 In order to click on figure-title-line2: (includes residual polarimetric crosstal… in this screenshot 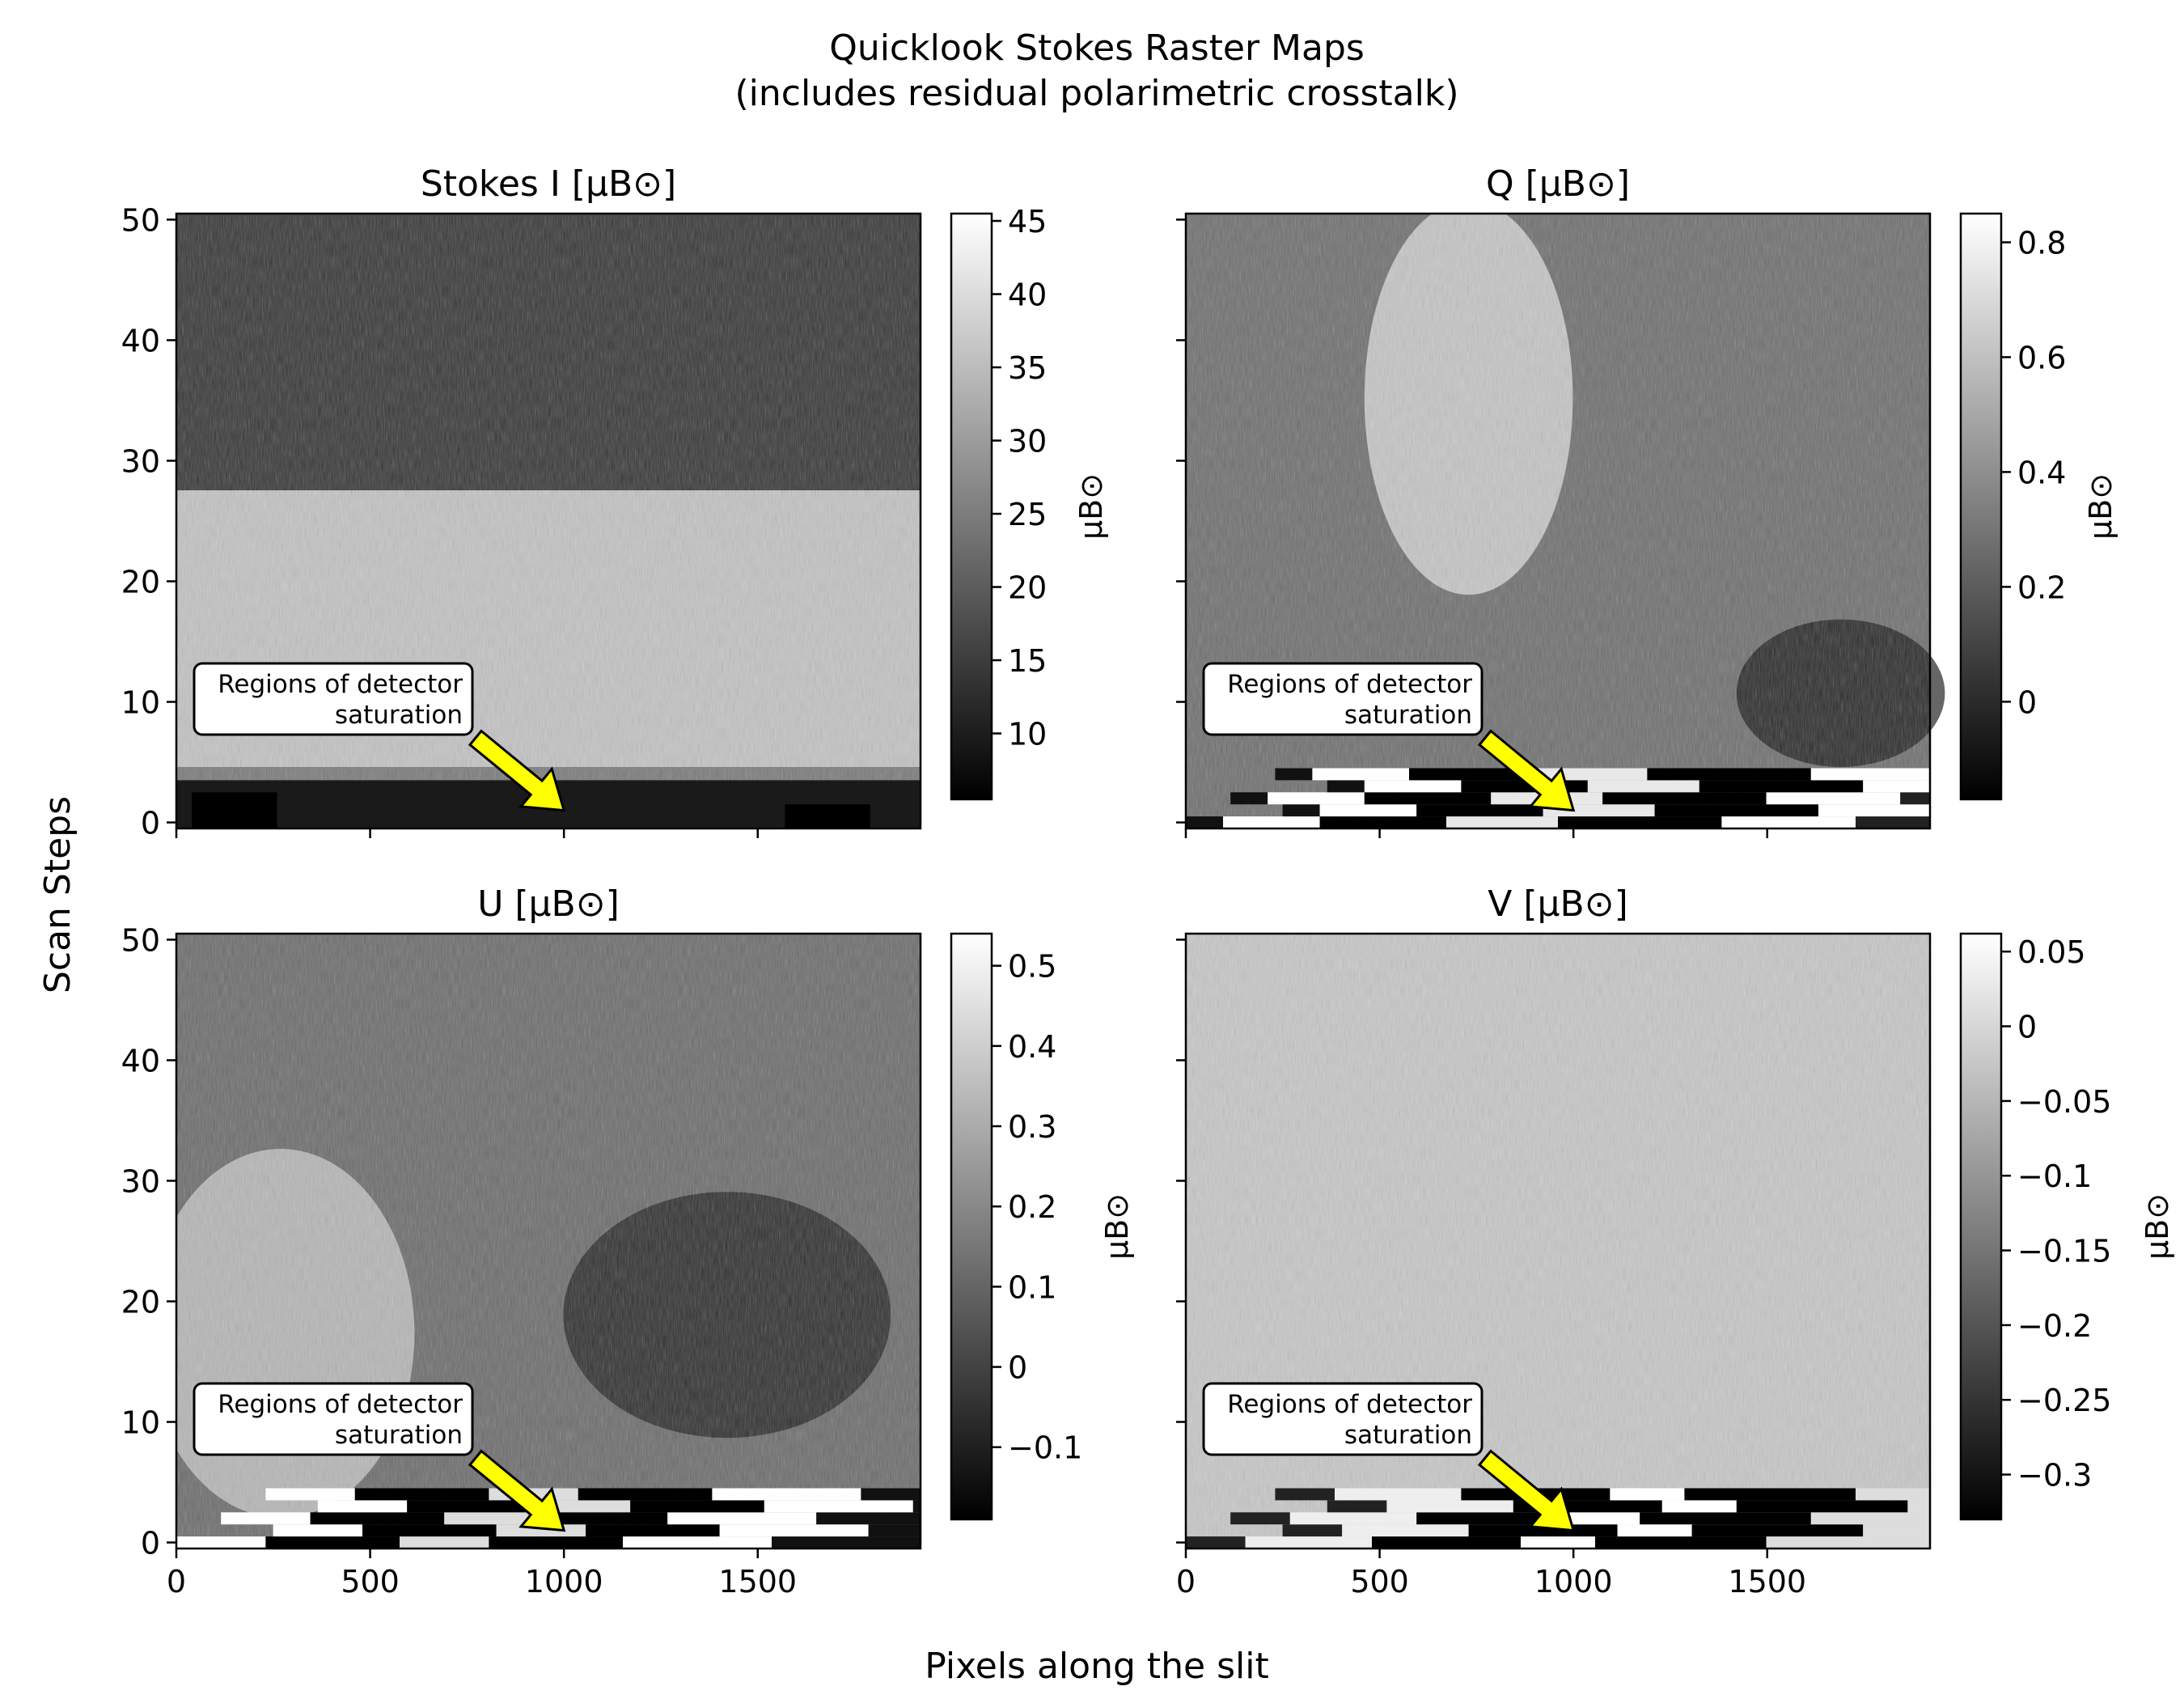, I will do `click(1096, 93)`.